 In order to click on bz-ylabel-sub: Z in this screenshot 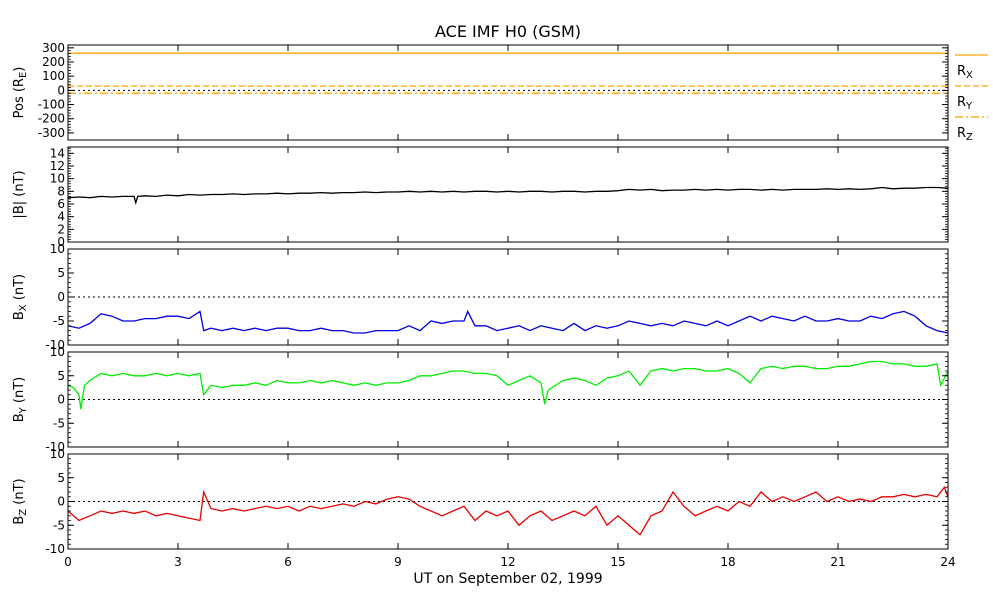, I will do `click(23, 512)`.